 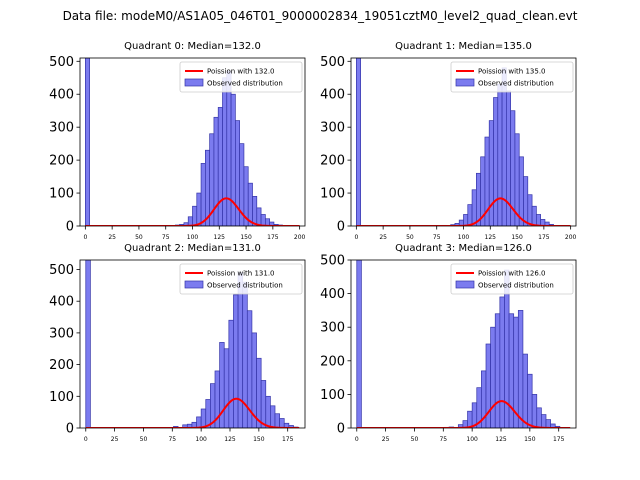 I want to click on legend-label-poisson: Poission with 131.0, so click(x=241, y=274).